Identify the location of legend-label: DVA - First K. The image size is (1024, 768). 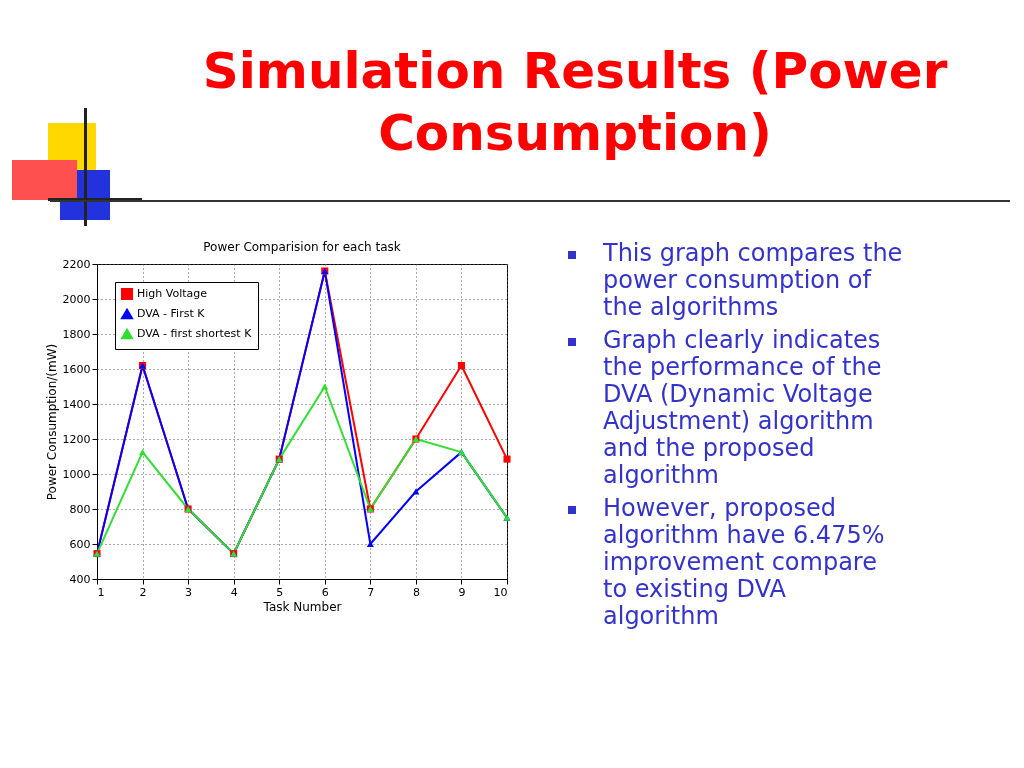
(171, 313).